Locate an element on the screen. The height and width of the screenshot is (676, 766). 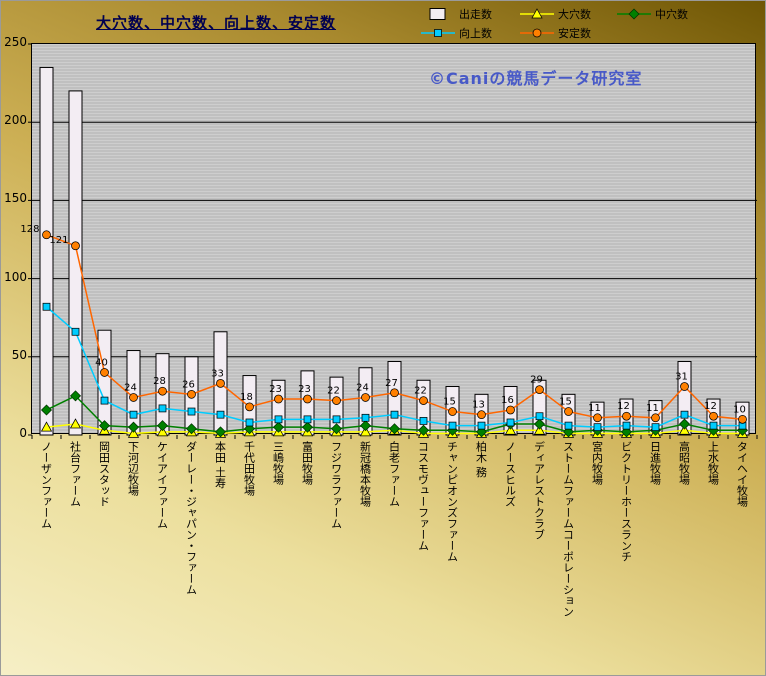
data-label: 13 is located at coordinates (478, 405).